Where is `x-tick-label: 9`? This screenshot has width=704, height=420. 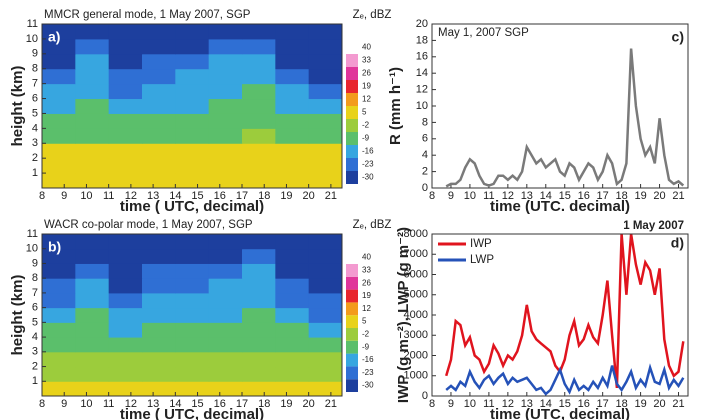
x-tick-label: 9 is located at coordinates (64, 404).